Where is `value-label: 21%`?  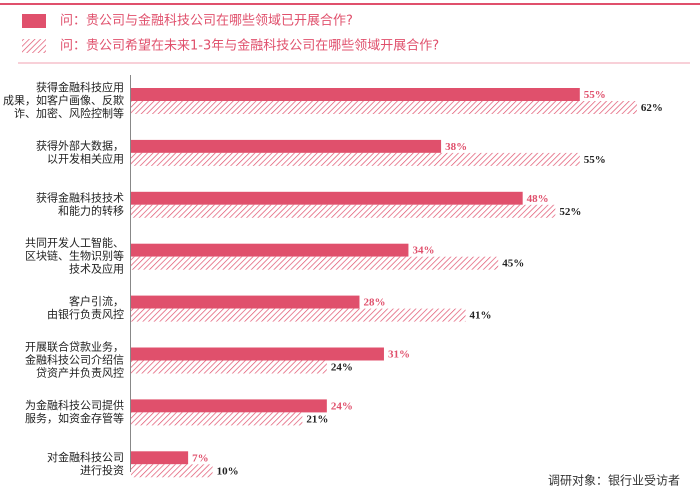 value-label: 21% is located at coordinates (317, 419).